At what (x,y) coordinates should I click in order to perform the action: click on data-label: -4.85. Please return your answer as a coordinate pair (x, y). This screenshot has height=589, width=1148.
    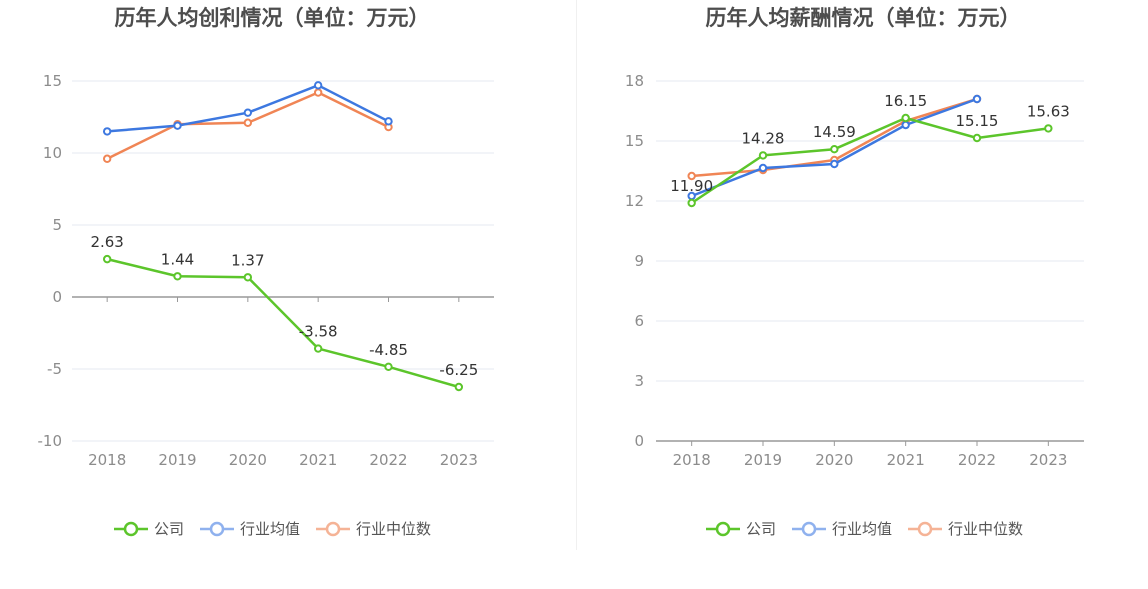
    Looking at the image, I should click on (388, 350).